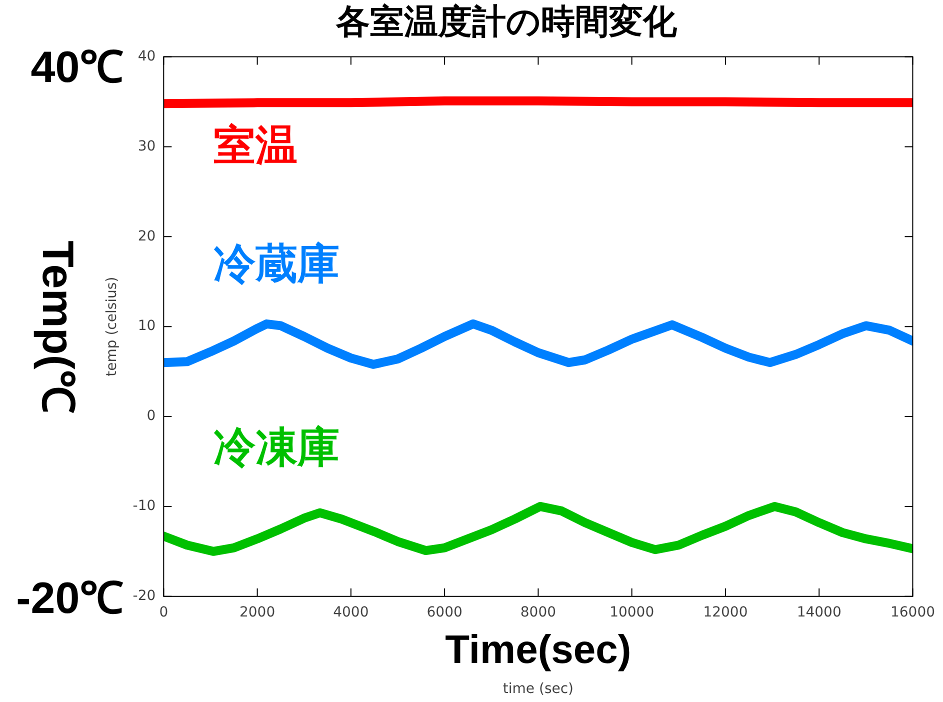 The width and height of the screenshot is (943, 702). What do you see at coordinates (144, 506) in the screenshot?
I see `y-tick-label: -10` at bounding box center [144, 506].